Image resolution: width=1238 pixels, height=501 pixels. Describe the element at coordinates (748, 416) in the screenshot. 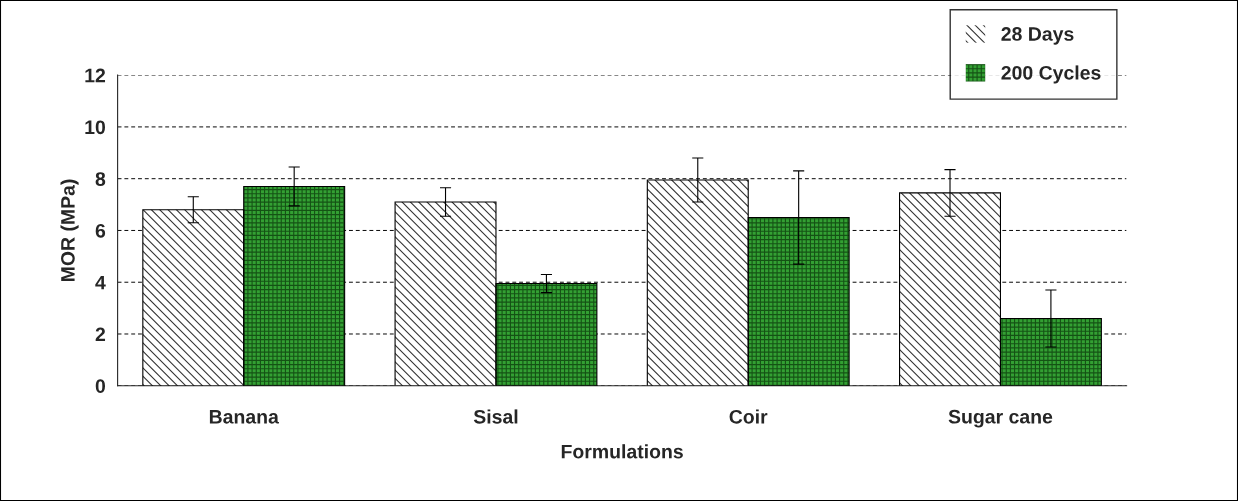

I see `x-tick-label: Coir` at that location.